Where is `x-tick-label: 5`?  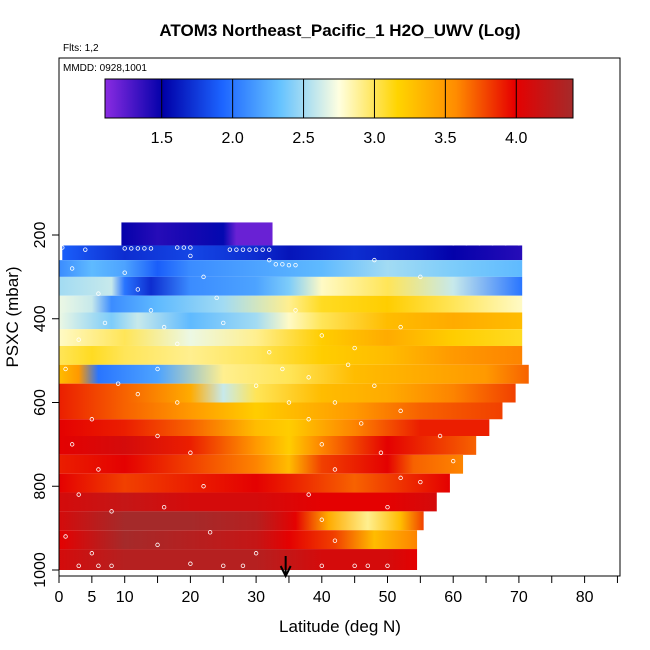 x-tick-label: 5 is located at coordinates (91, 597).